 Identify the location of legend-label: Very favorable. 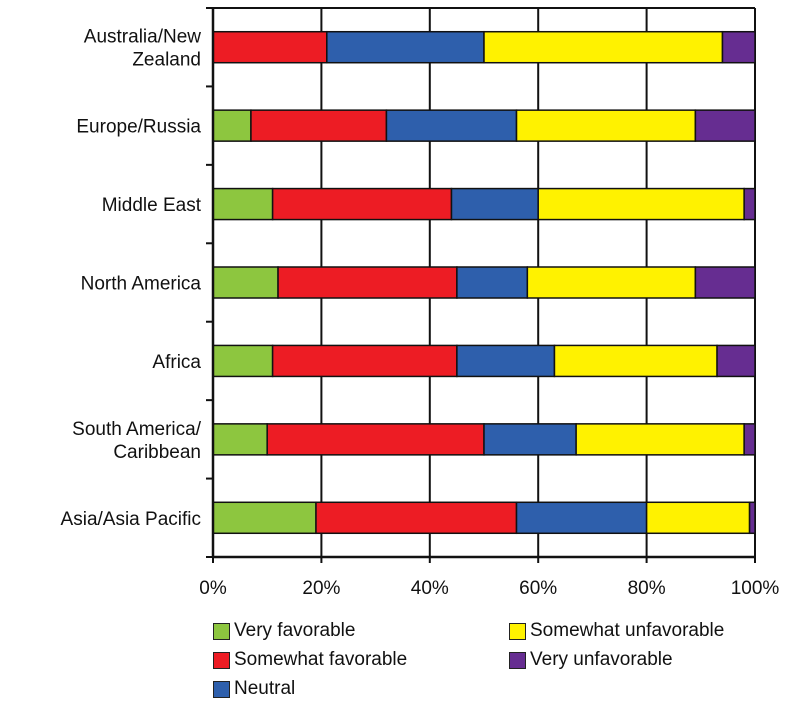
(295, 630).